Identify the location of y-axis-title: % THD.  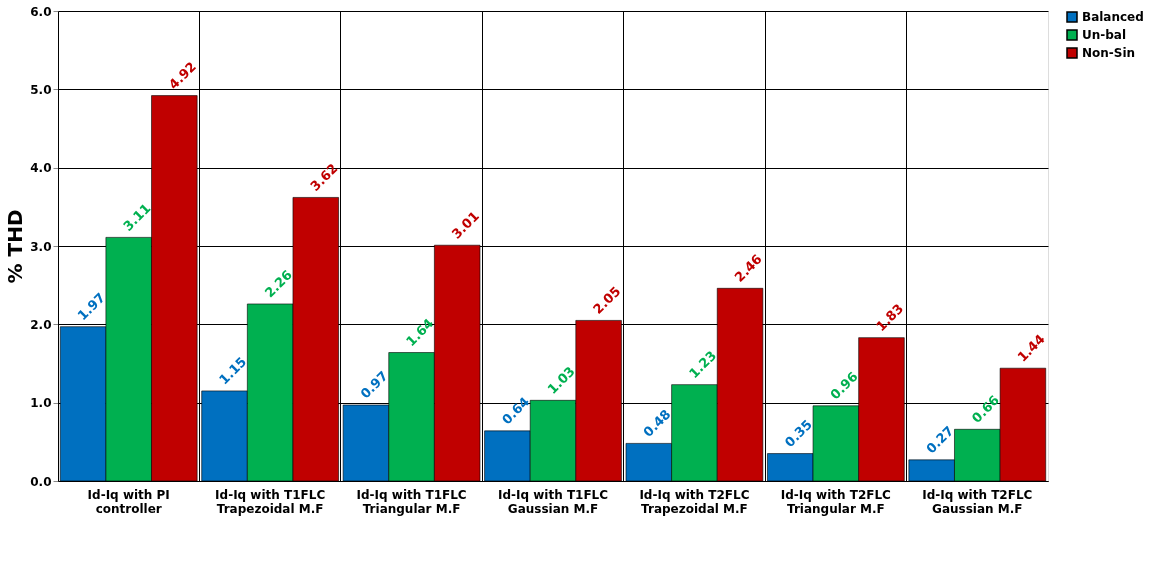
(15, 246).